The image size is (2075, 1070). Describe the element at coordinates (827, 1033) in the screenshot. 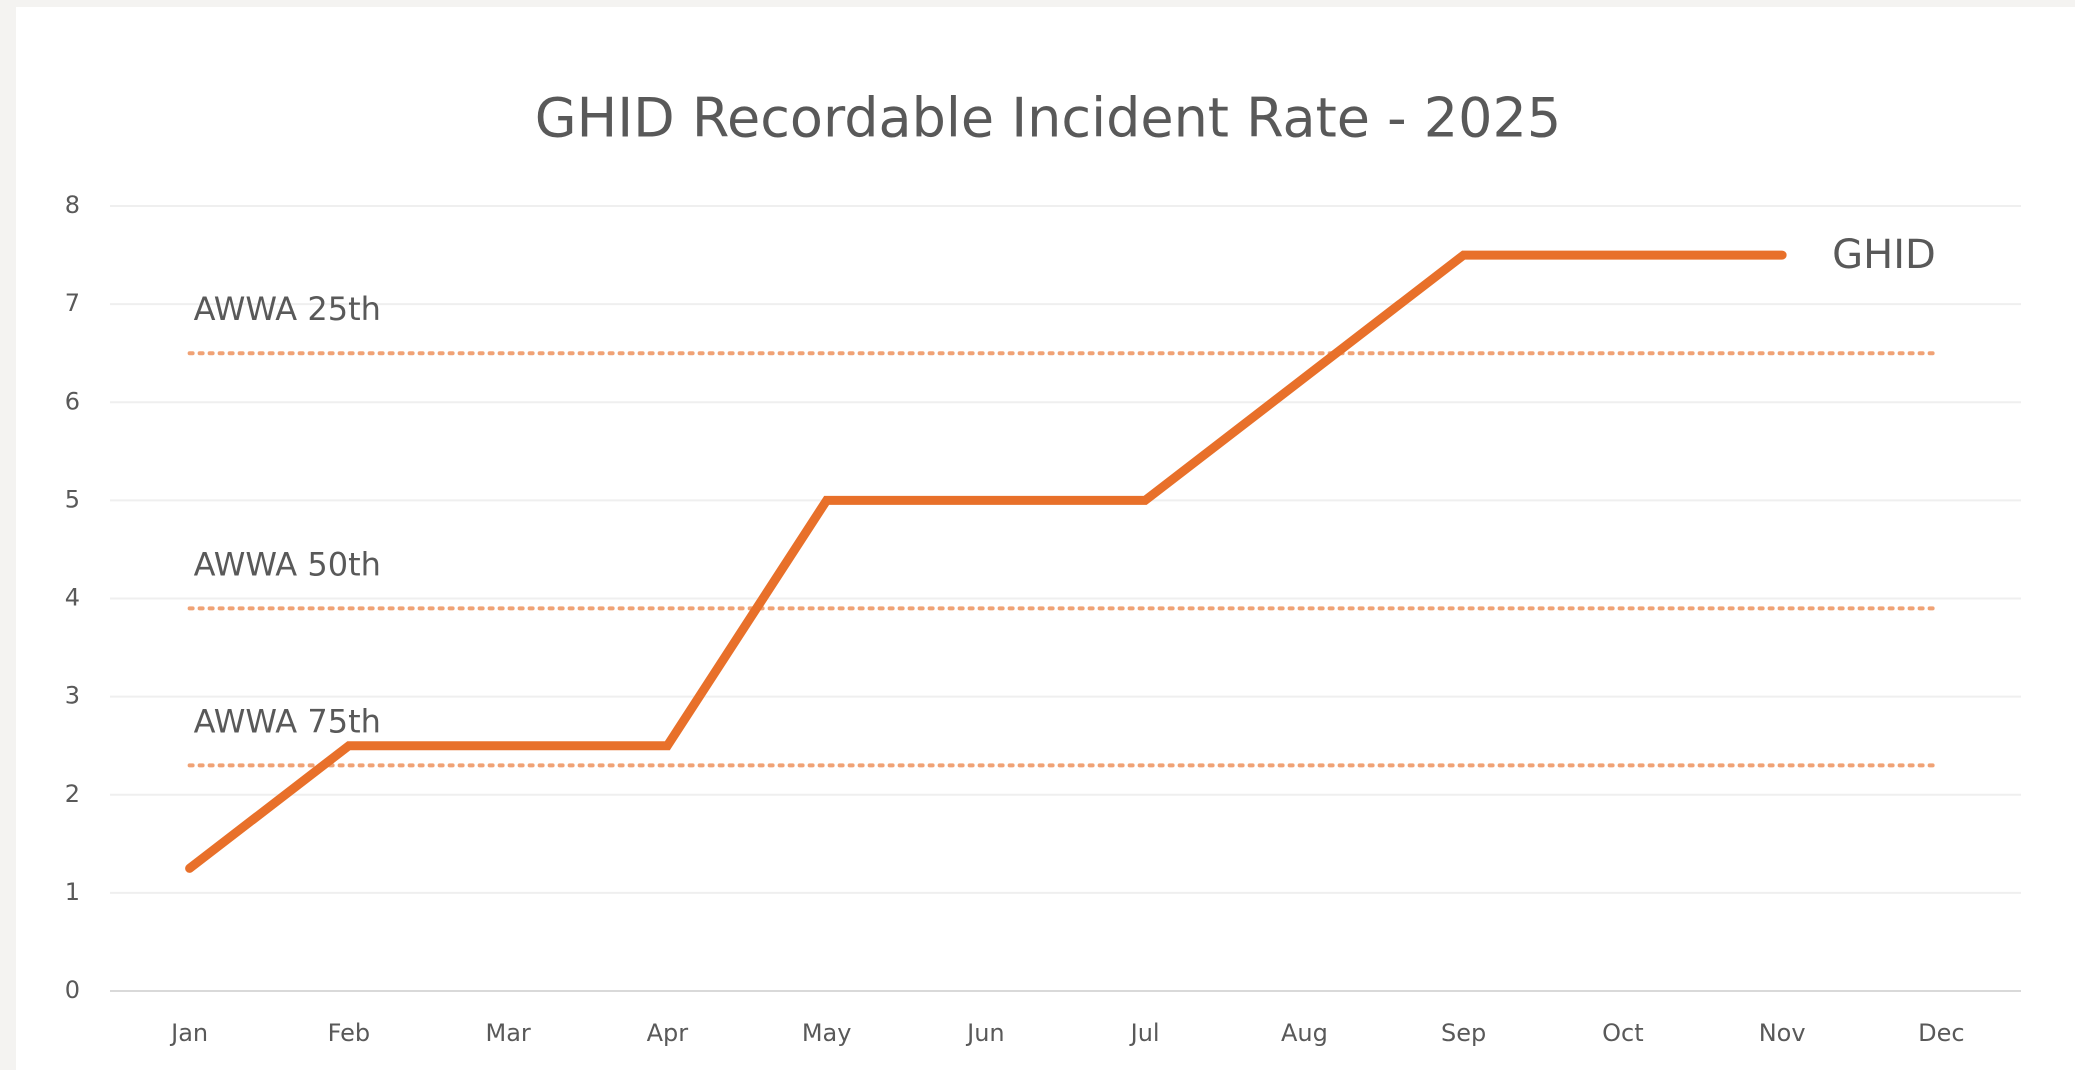

I see `x-tick-label: May` at that location.